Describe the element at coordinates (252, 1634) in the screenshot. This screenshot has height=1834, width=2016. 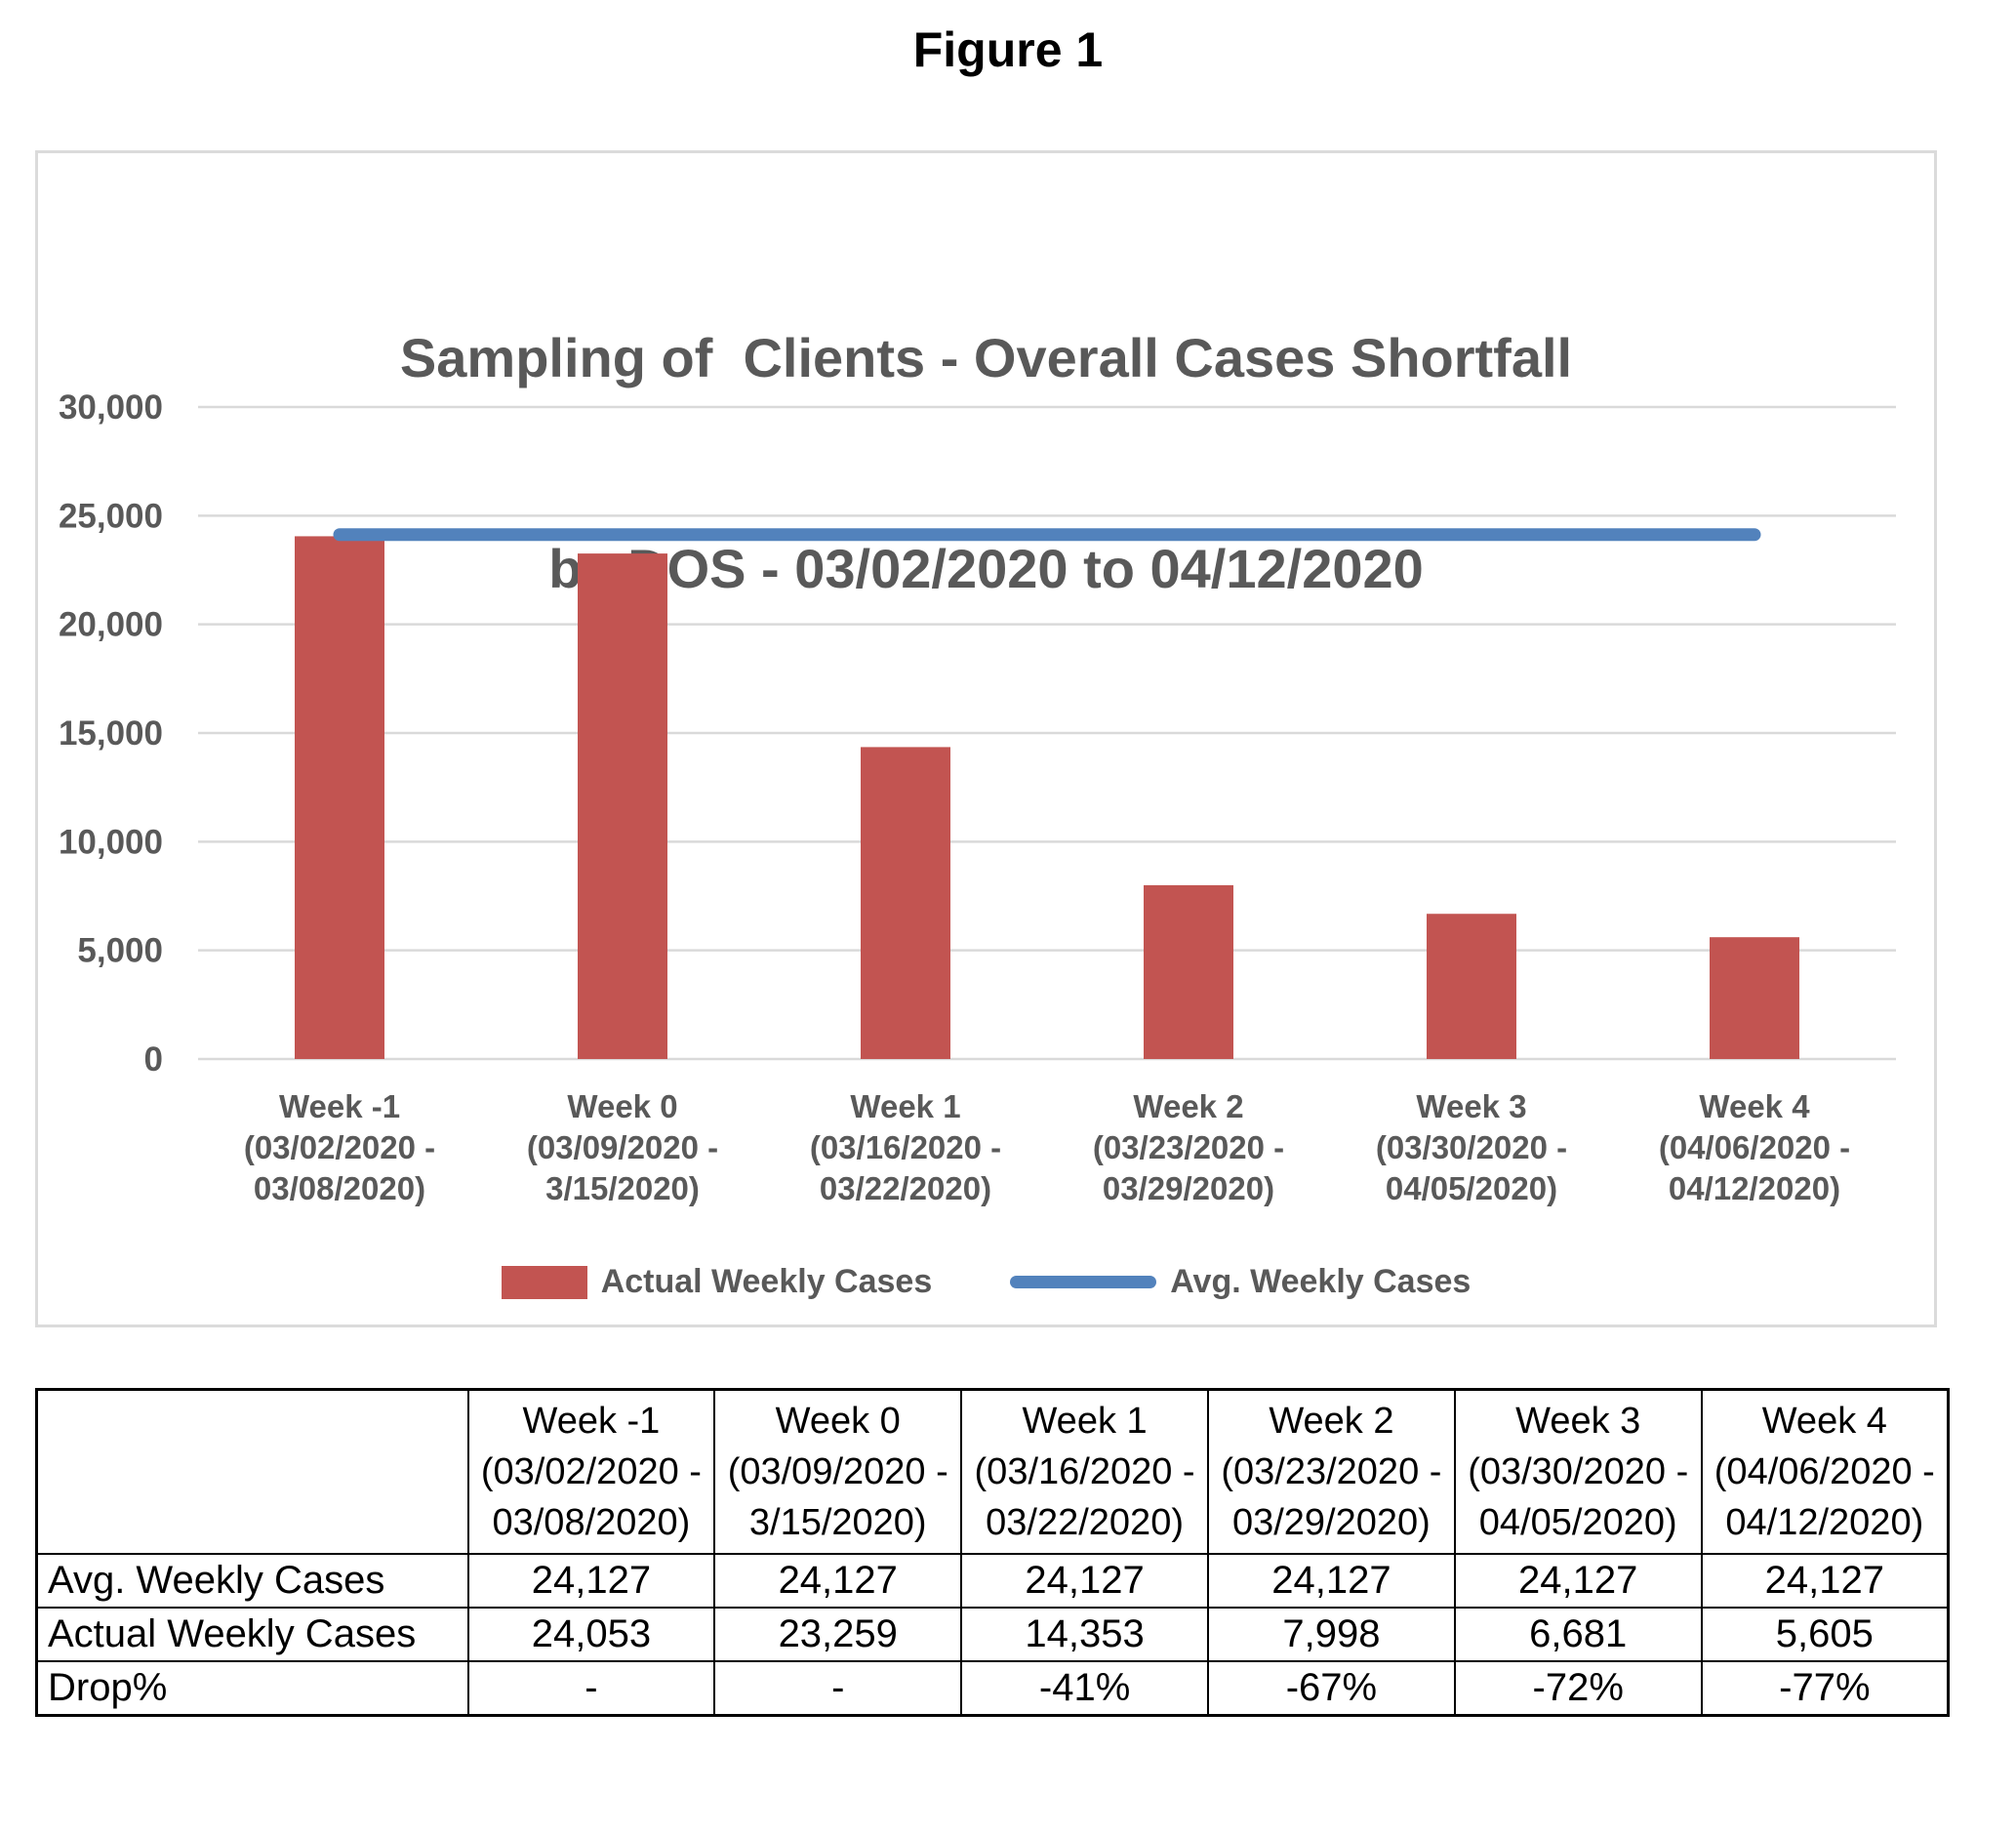
I see `row-header: Actual Weekly Cases` at that location.